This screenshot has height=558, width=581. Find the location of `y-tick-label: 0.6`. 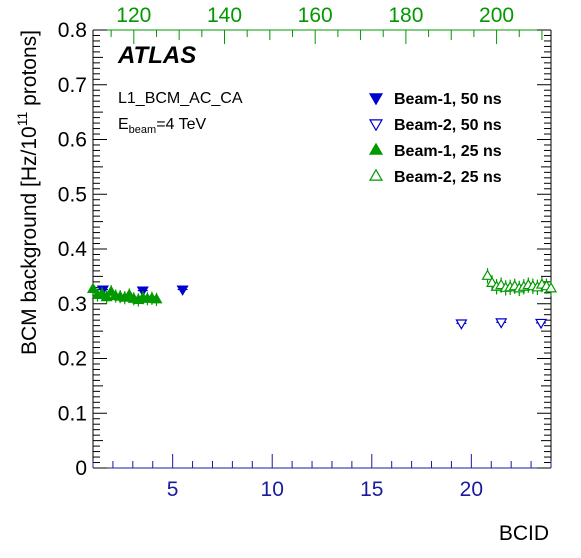

y-tick-label: 0.6 is located at coordinates (72, 140).